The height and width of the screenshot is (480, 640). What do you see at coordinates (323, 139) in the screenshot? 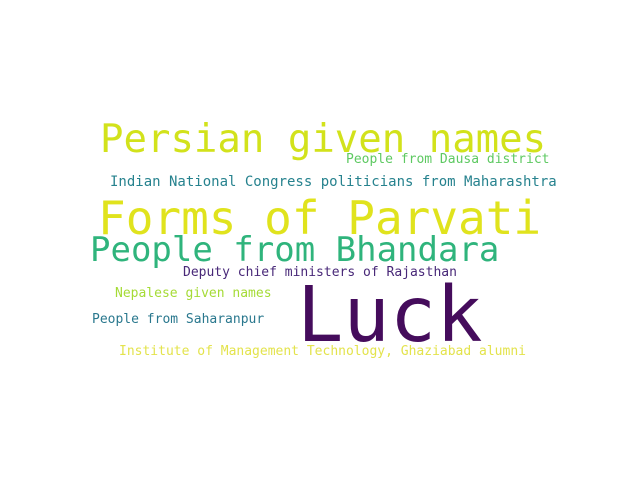
I see `word-persian-given-names: Persian given names` at bounding box center [323, 139].